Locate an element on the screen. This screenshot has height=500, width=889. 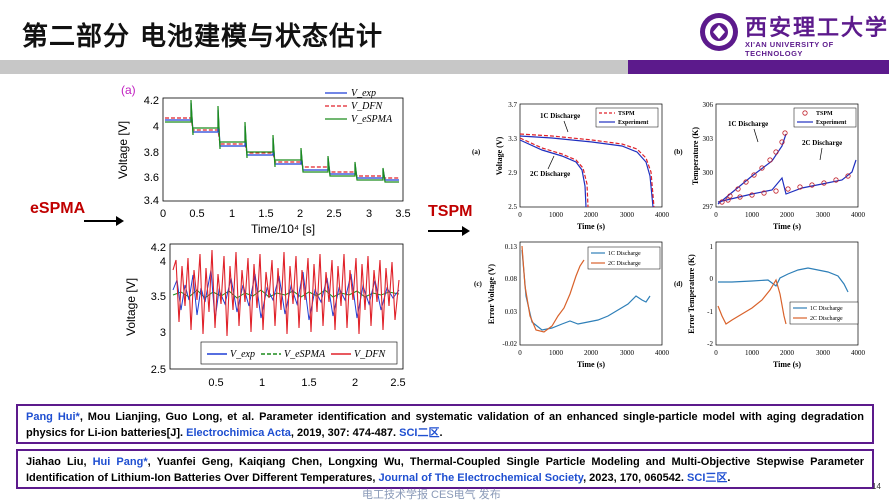
y-axis-label: Temperature (K) is located at coordinates (695, 156).